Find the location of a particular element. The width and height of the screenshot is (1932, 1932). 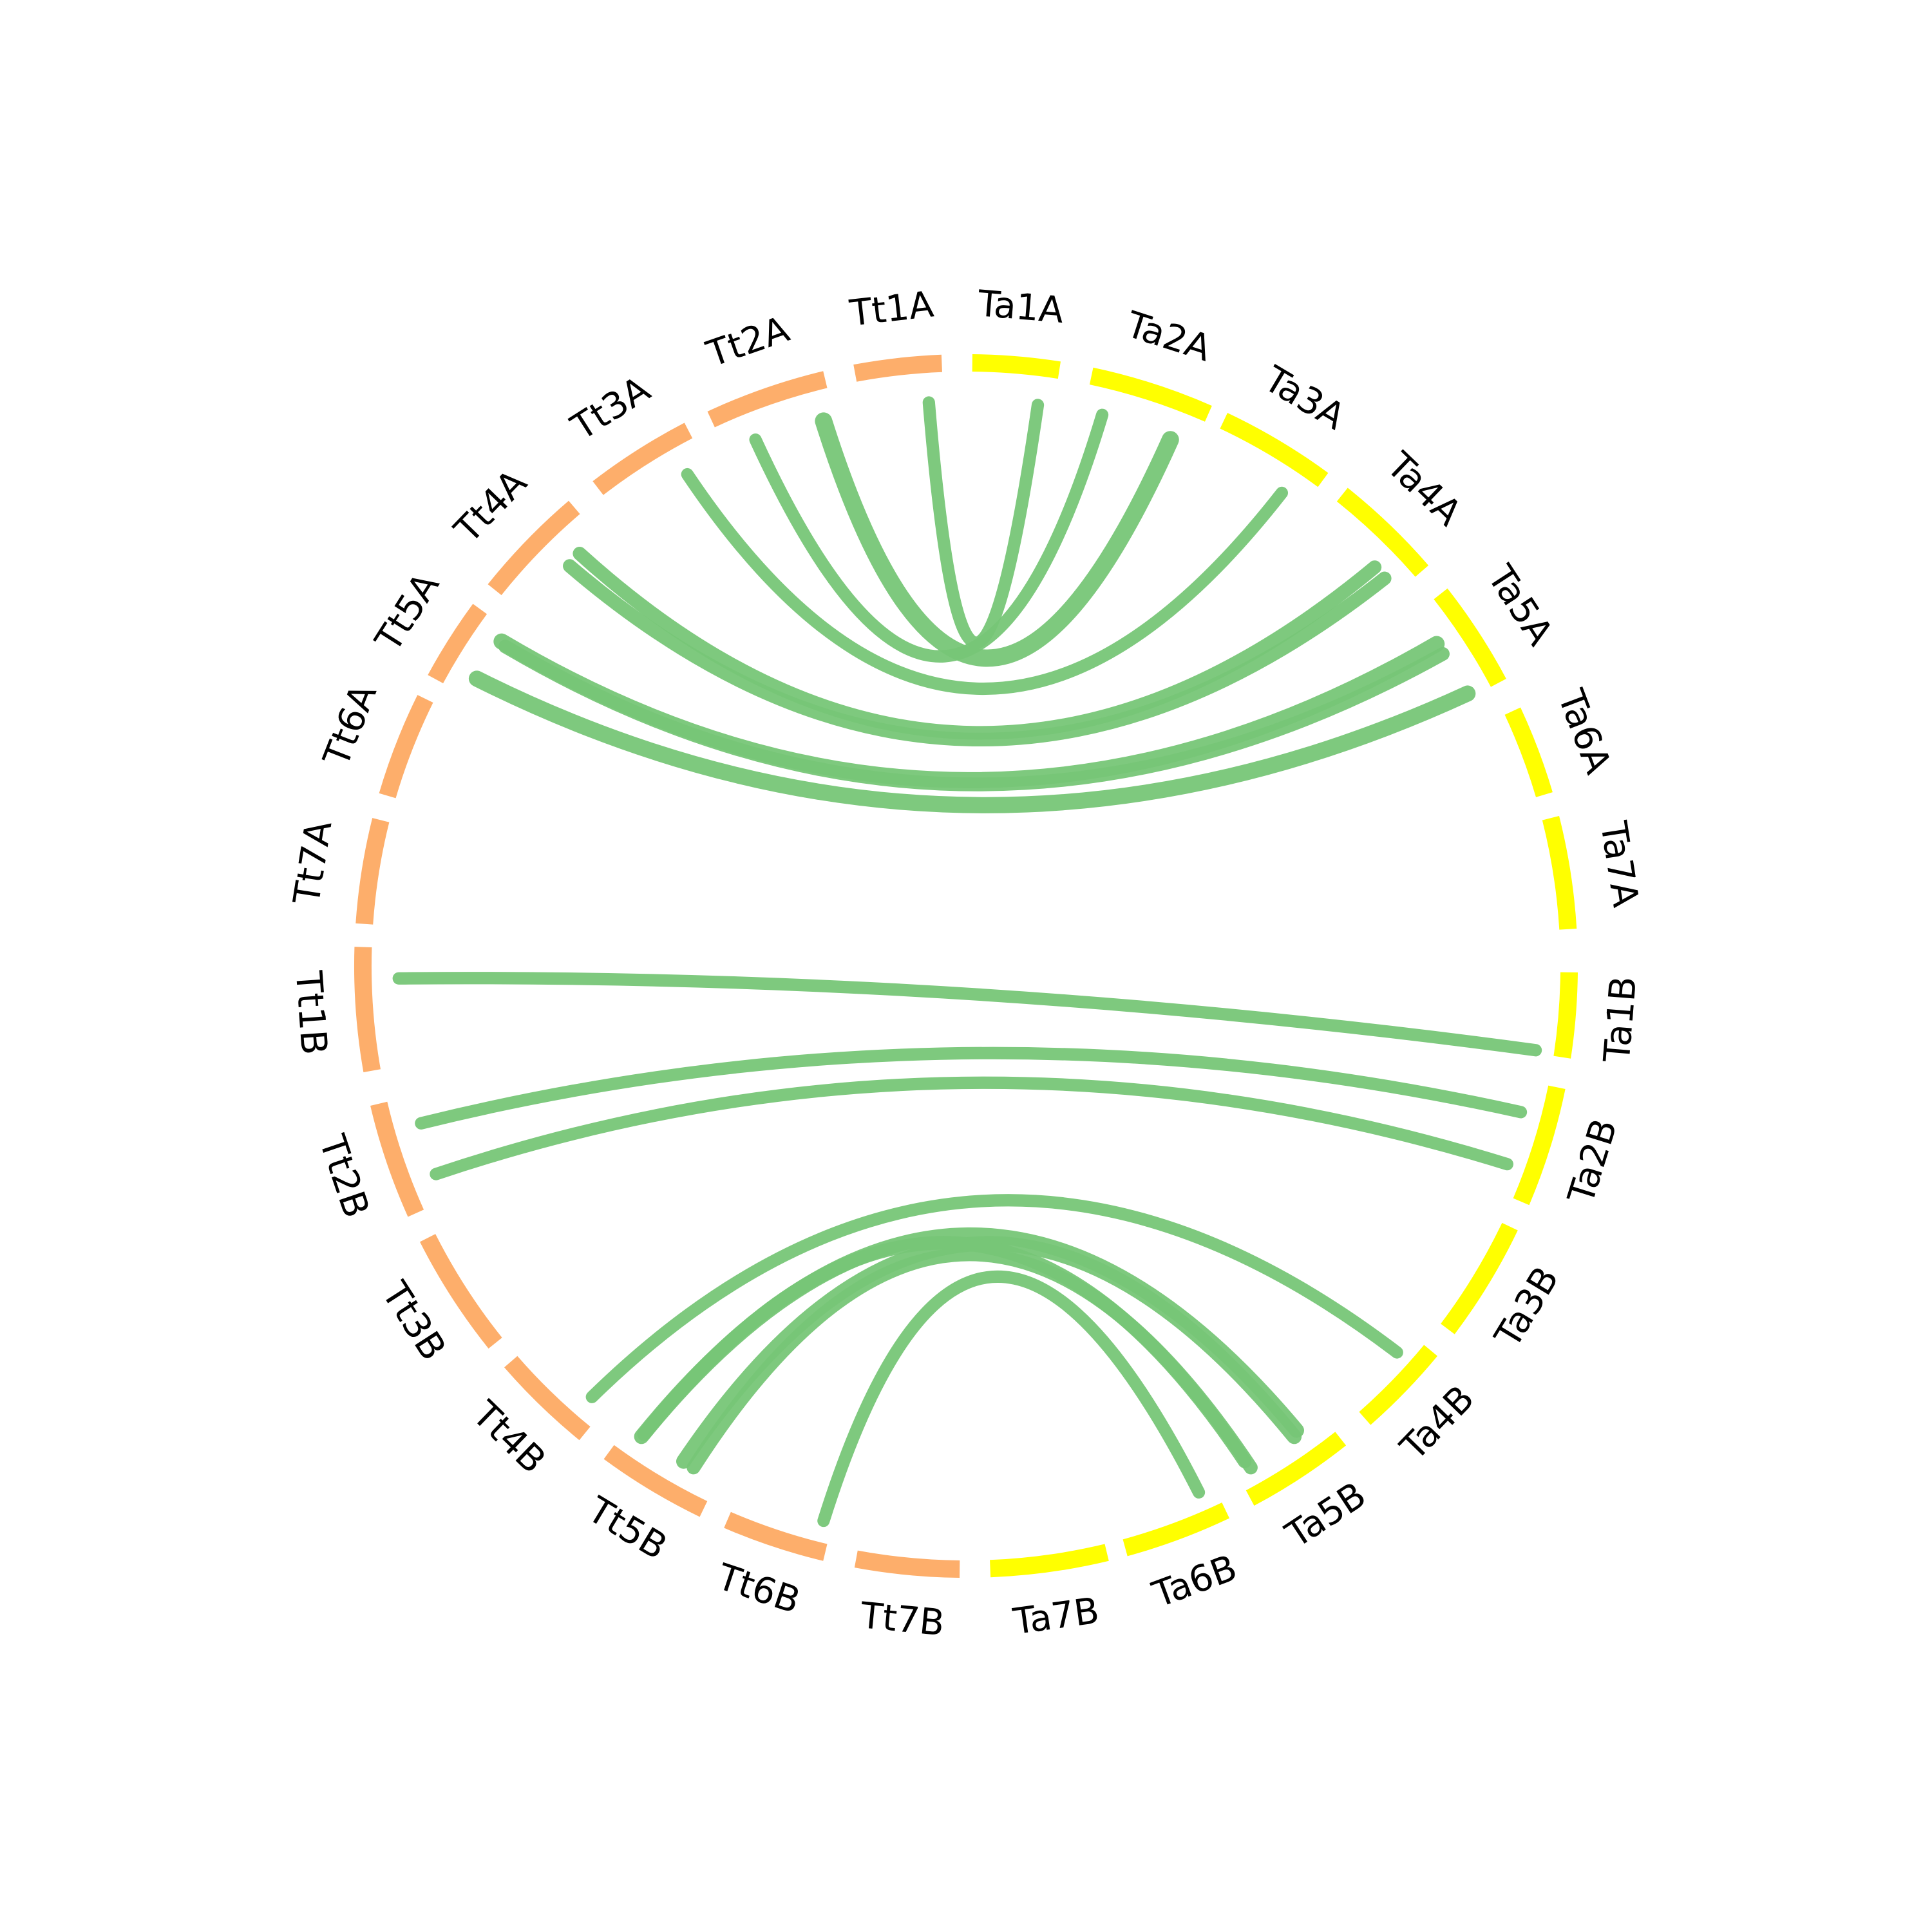

segment-label: Tt1A is located at coordinates (891, 309).